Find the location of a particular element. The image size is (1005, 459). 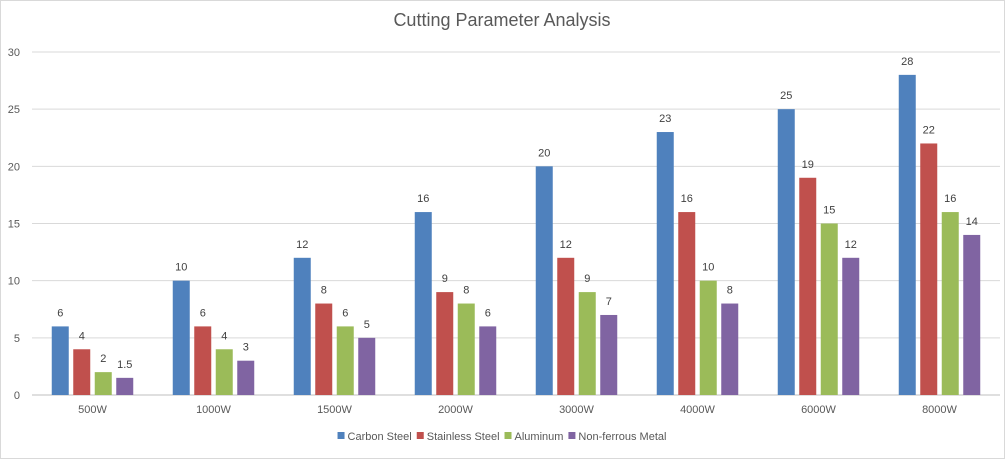

y-axis: 0 5 10 15 20 25 30 is located at coordinates (14, 224).